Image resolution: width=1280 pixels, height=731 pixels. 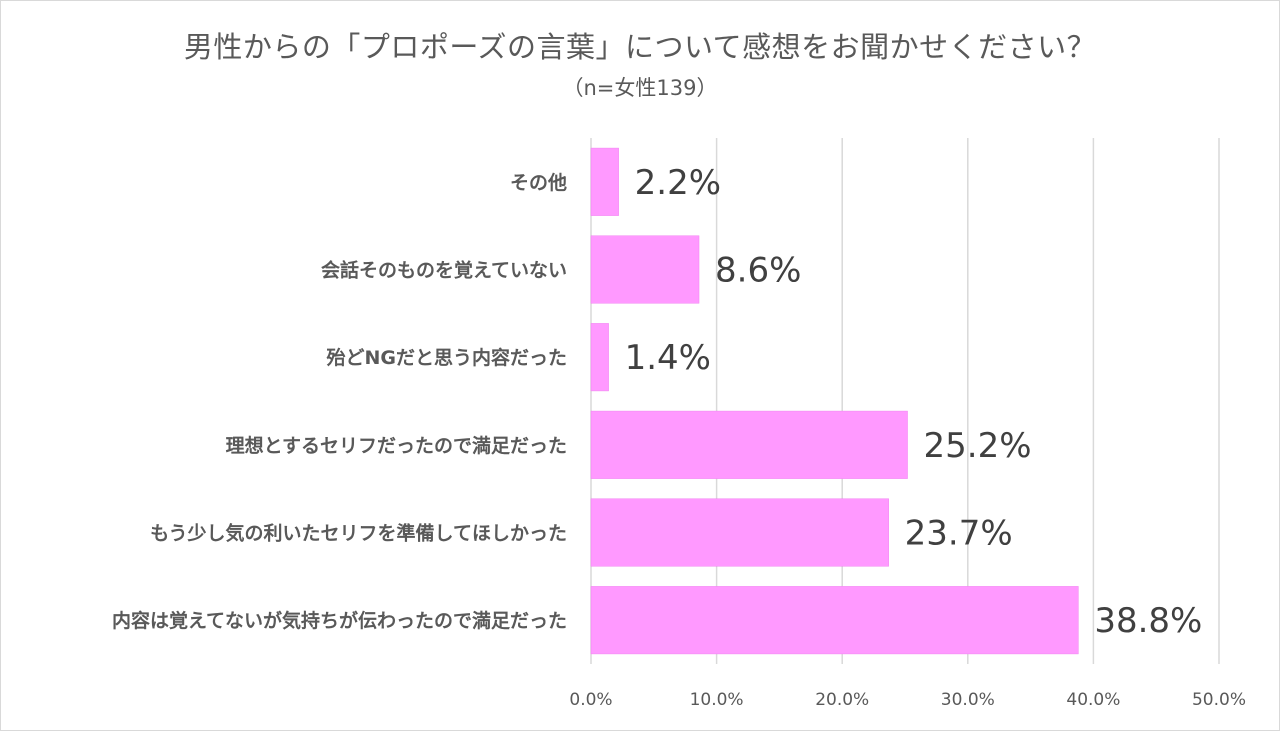 I want to click on data-label: 2.2%, so click(x=678, y=183).